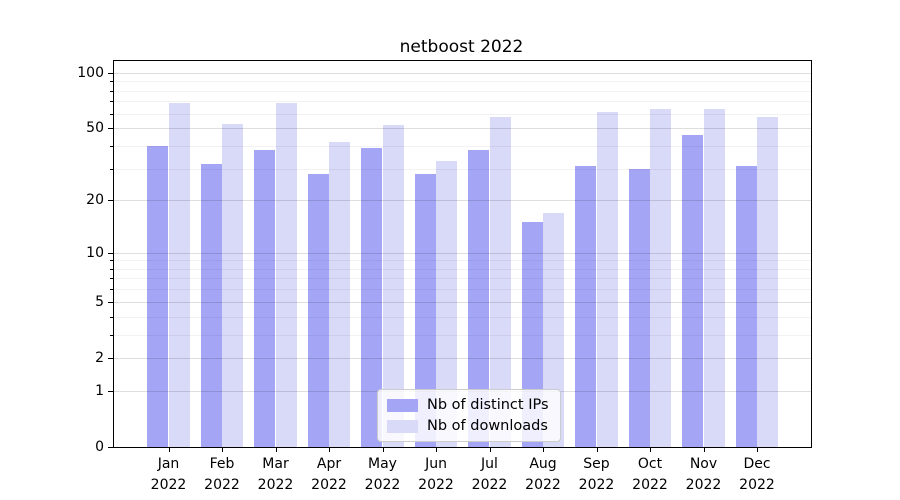 The width and height of the screenshot is (900, 500). I want to click on x-tick-feb, so click(222, 449).